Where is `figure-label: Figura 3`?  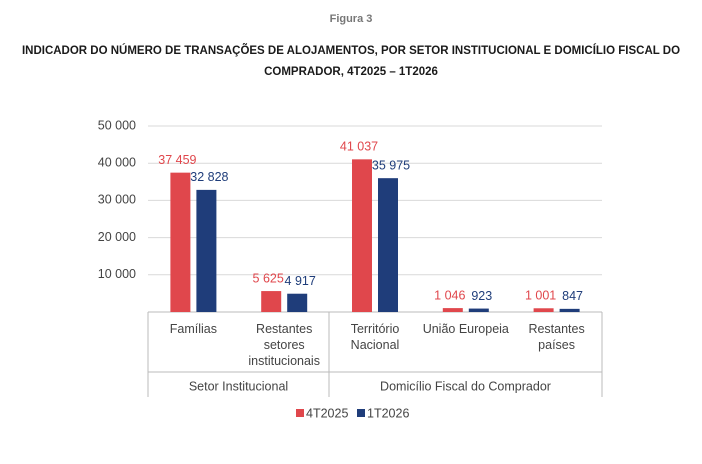 figure-label: Figura 3 is located at coordinates (351, 19).